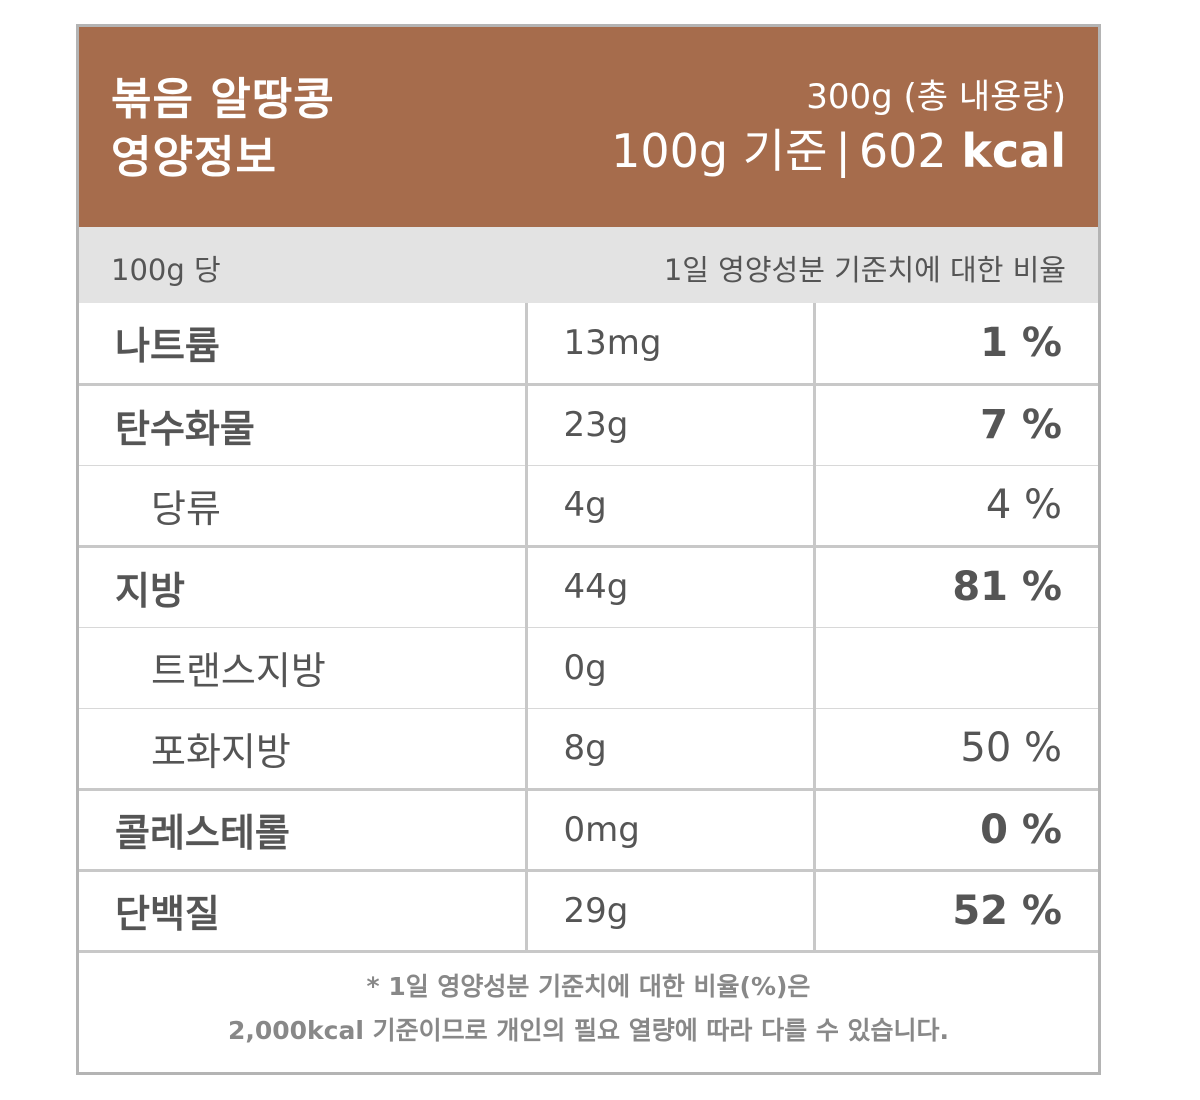 The width and height of the screenshot is (1200, 1100). What do you see at coordinates (956, 668) in the screenshot?
I see `nutrient-percent` at bounding box center [956, 668].